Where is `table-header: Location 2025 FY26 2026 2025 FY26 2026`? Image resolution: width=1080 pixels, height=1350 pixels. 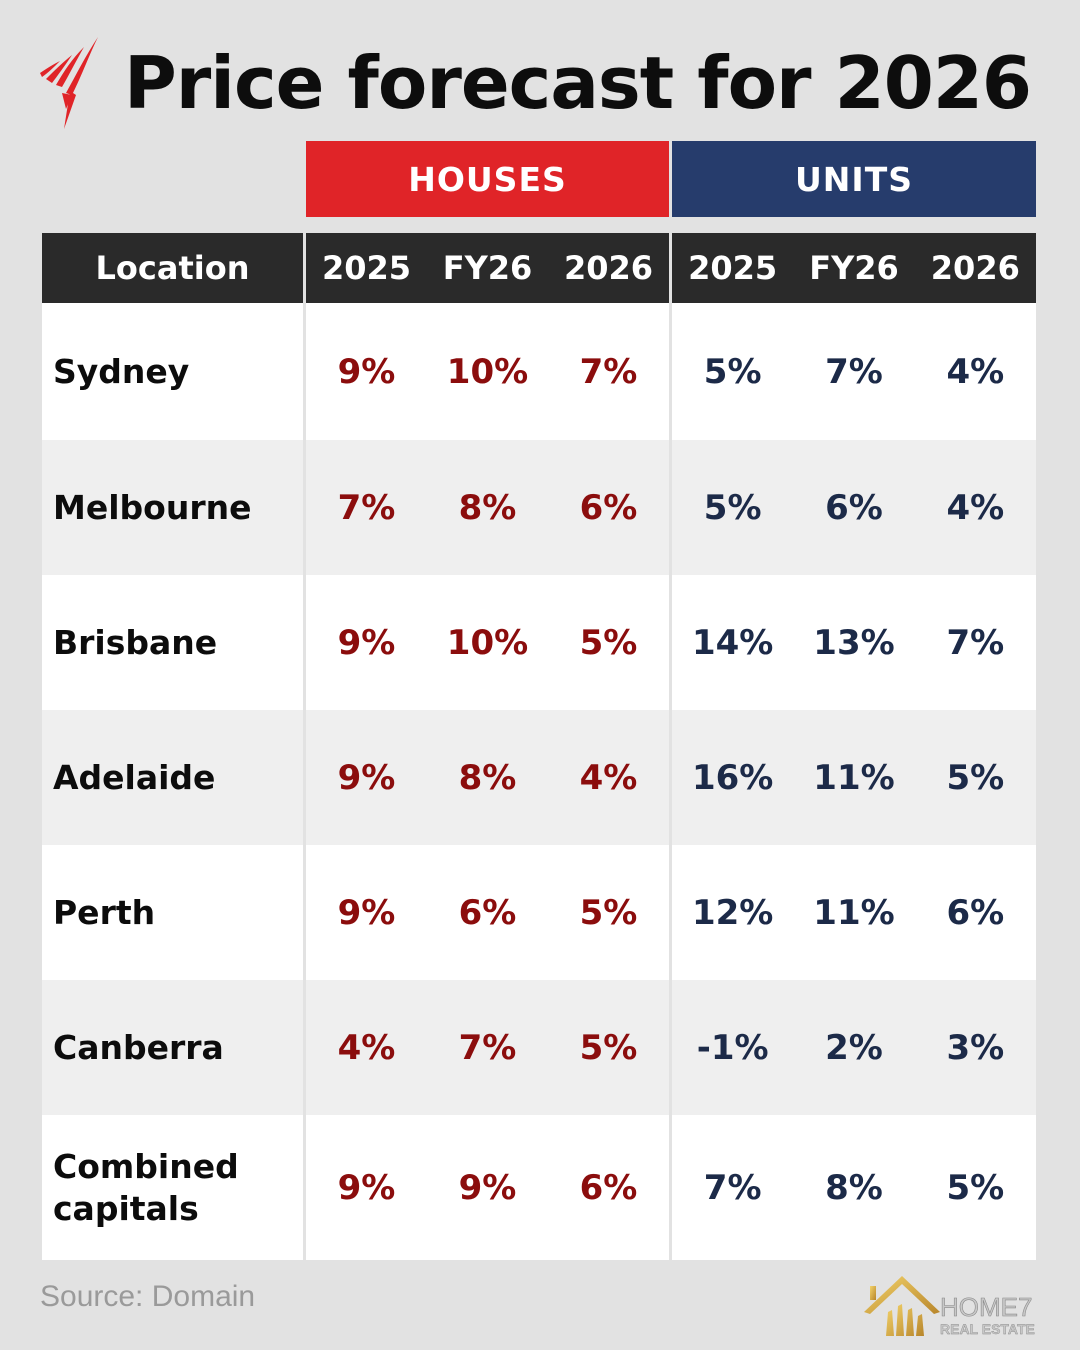
table-header: Location 2025 FY26 2026 2025 FY26 2026 is located at coordinates (539, 268).